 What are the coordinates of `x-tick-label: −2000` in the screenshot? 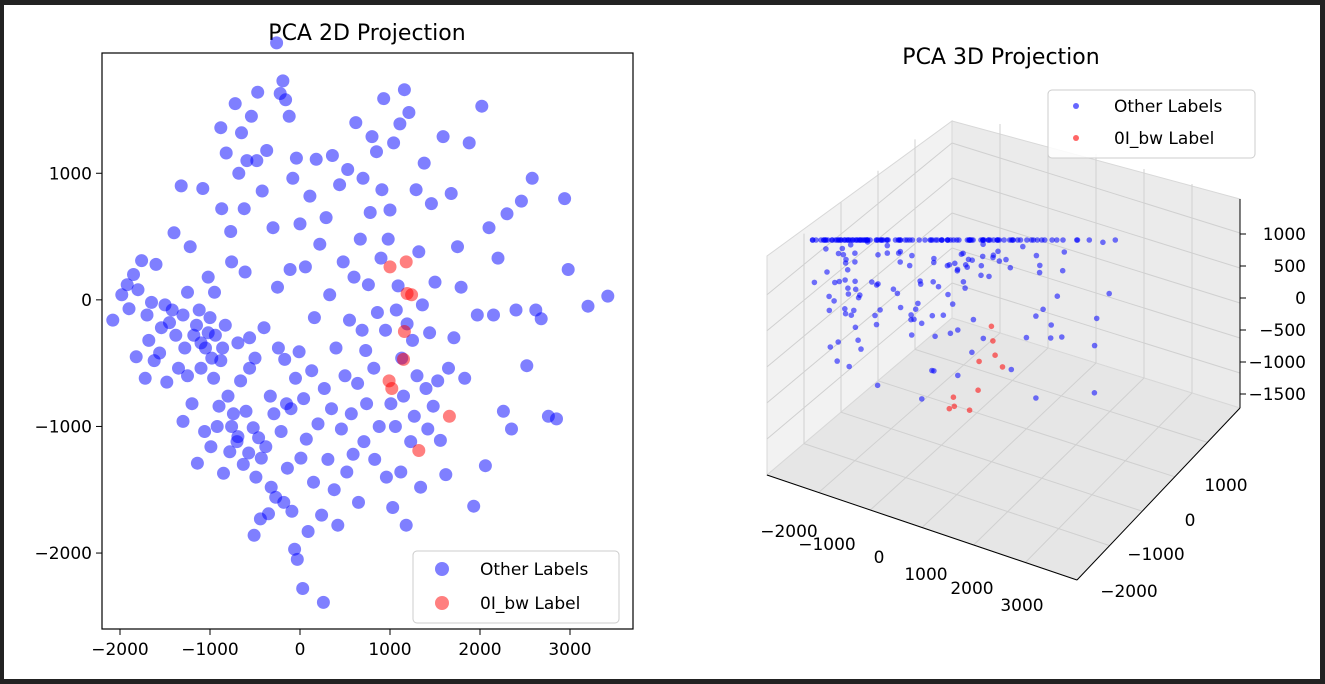 It's located at (120, 650).